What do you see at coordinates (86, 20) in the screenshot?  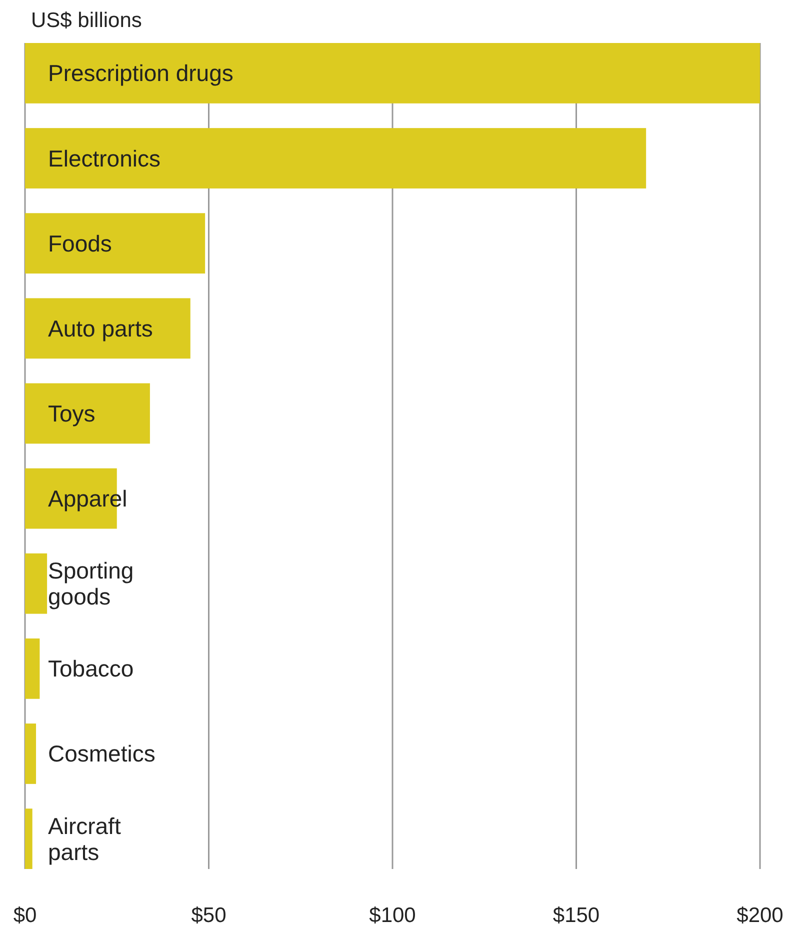 I see `x-axis-title: US$ billions` at bounding box center [86, 20].